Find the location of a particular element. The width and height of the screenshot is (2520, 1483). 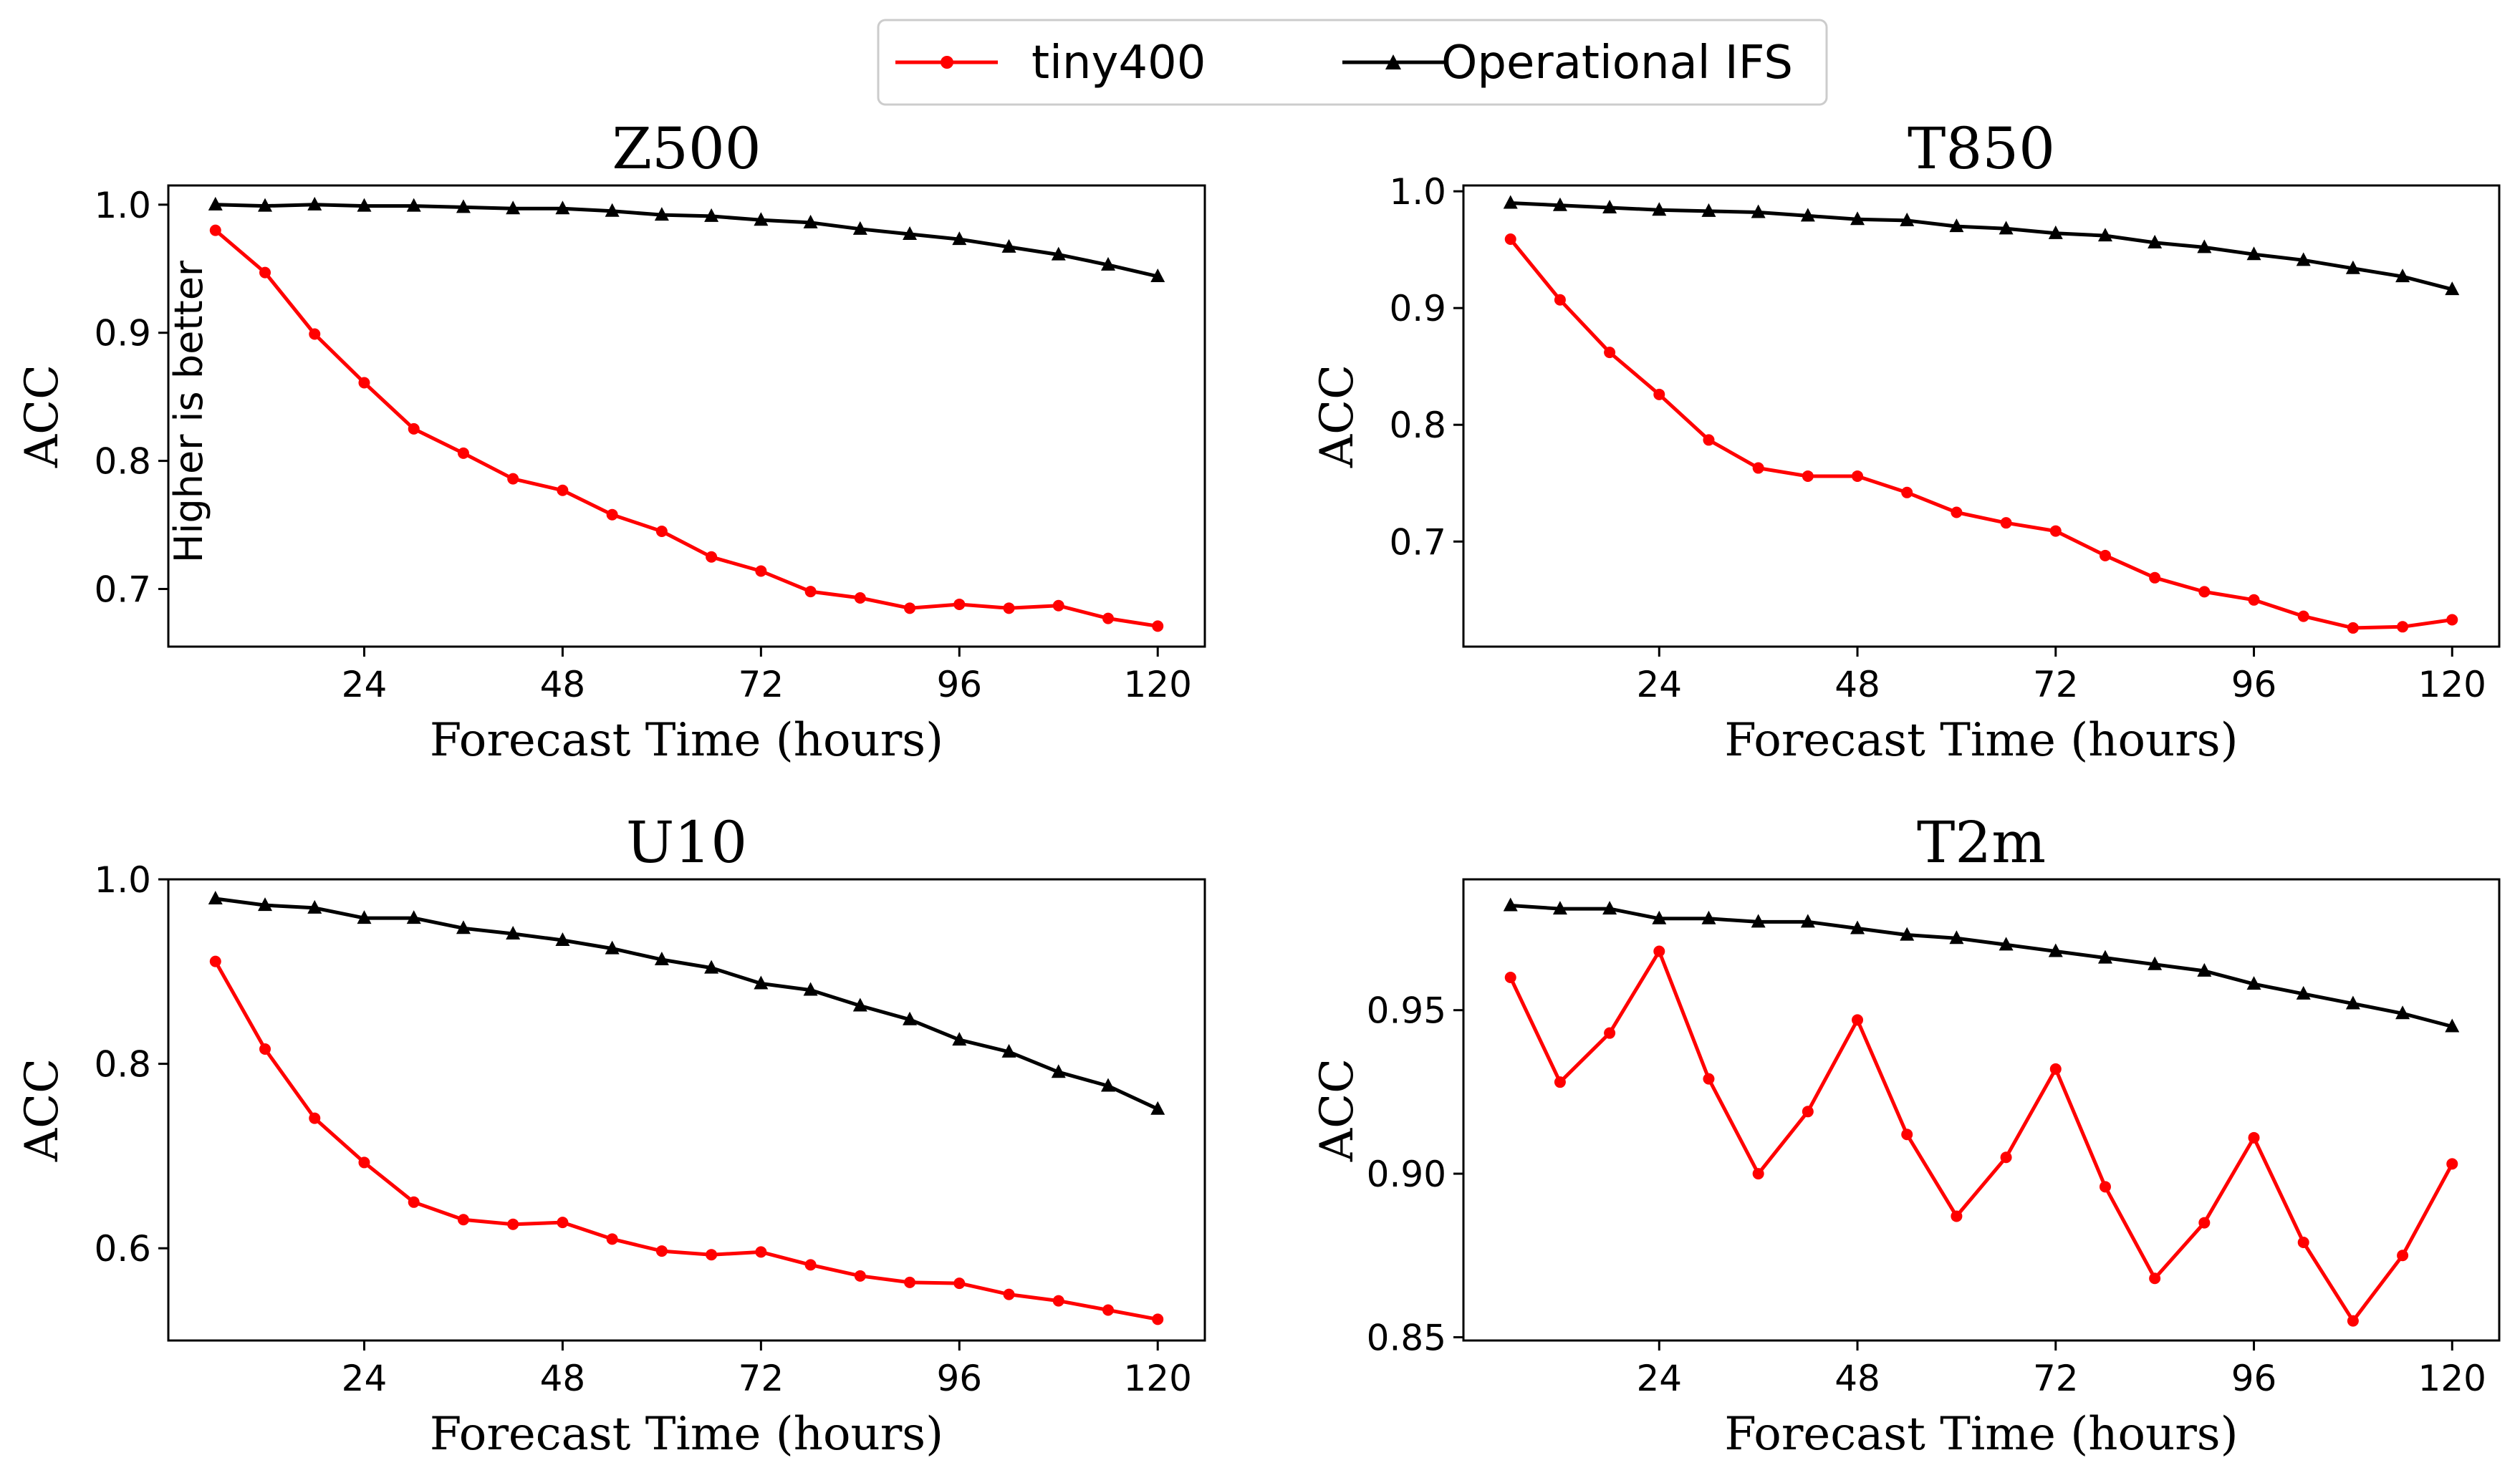

panel-title: T850 is located at coordinates (1981, 148).